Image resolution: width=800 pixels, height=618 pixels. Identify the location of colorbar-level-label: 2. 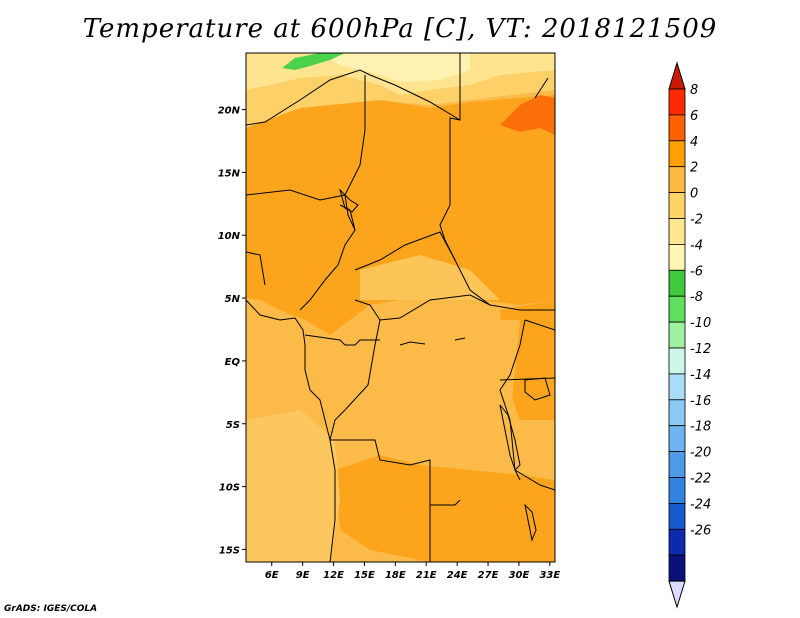
(694, 168).